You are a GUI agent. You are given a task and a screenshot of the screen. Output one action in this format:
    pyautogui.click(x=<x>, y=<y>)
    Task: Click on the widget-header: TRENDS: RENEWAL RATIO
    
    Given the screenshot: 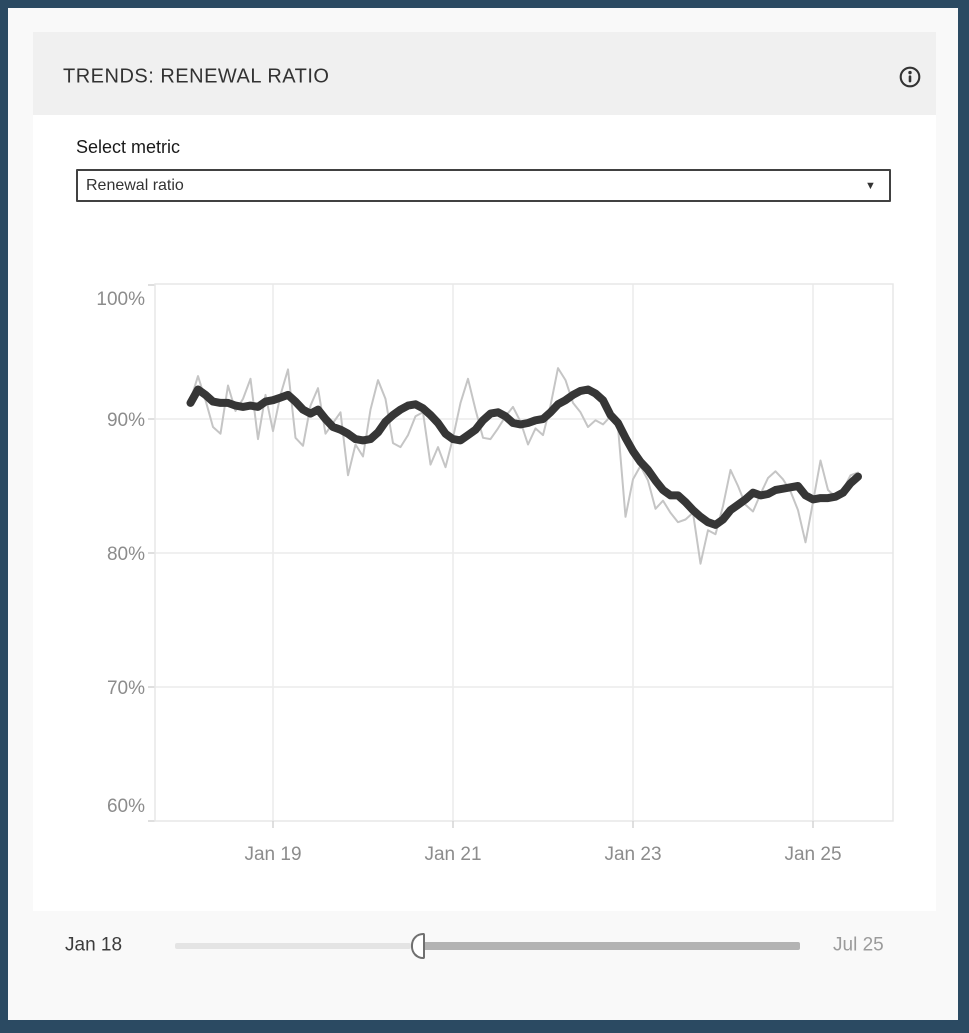 What is the action you would take?
    pyautogui.click(x=484, y=76)
    